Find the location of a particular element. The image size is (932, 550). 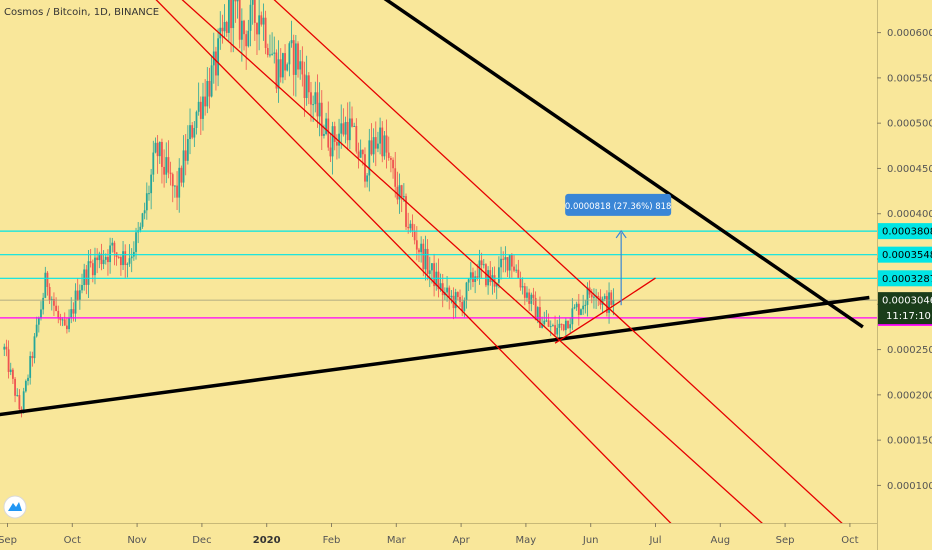

x-tick-label: 2020 is located at coordinates (267, 540).